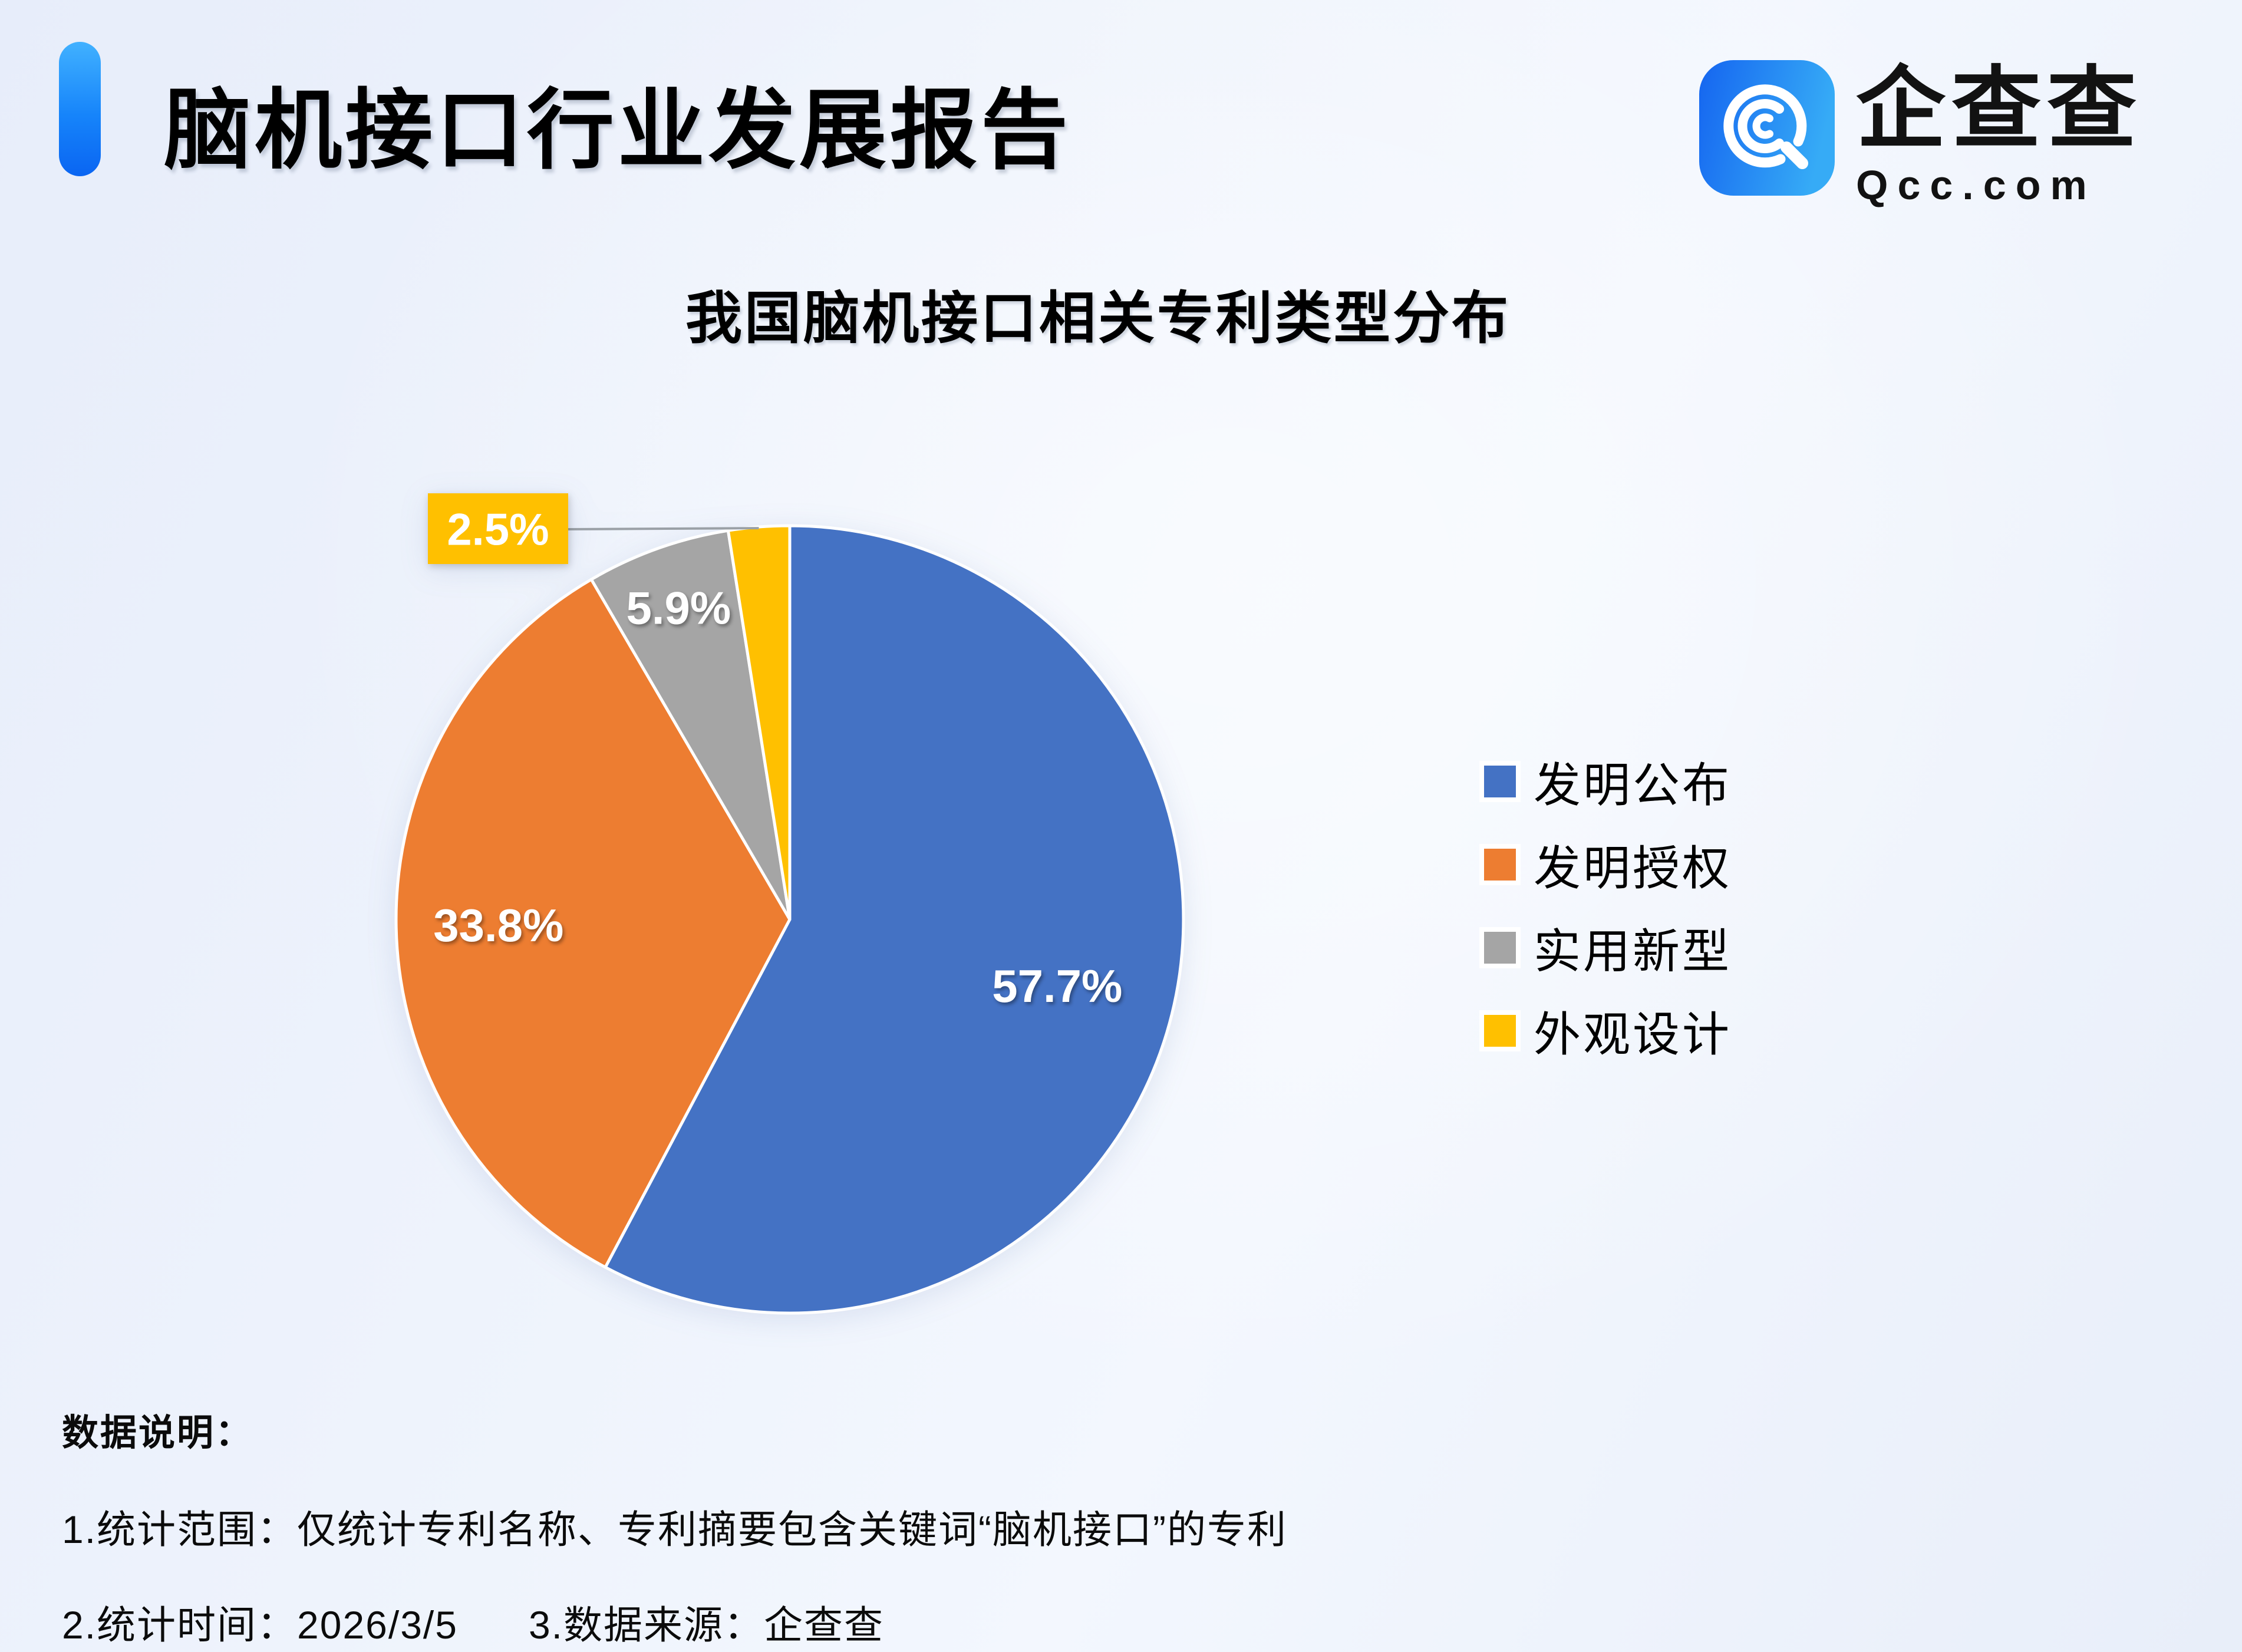 The height and width of the screenshot is (1652, 2242). What do you see at coordinates (706, 1625) in the screenshot?
I see `note-source: 3.数据来源：企查查` at bounding box center [706, 1625].